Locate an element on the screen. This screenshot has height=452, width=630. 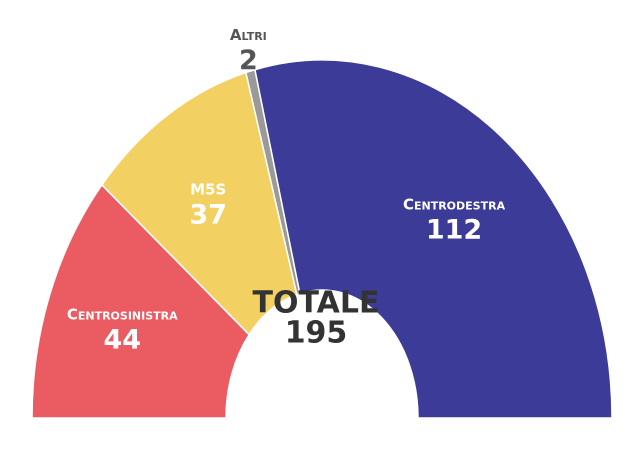
value-label: 112 is located at coordinates (454, 230).